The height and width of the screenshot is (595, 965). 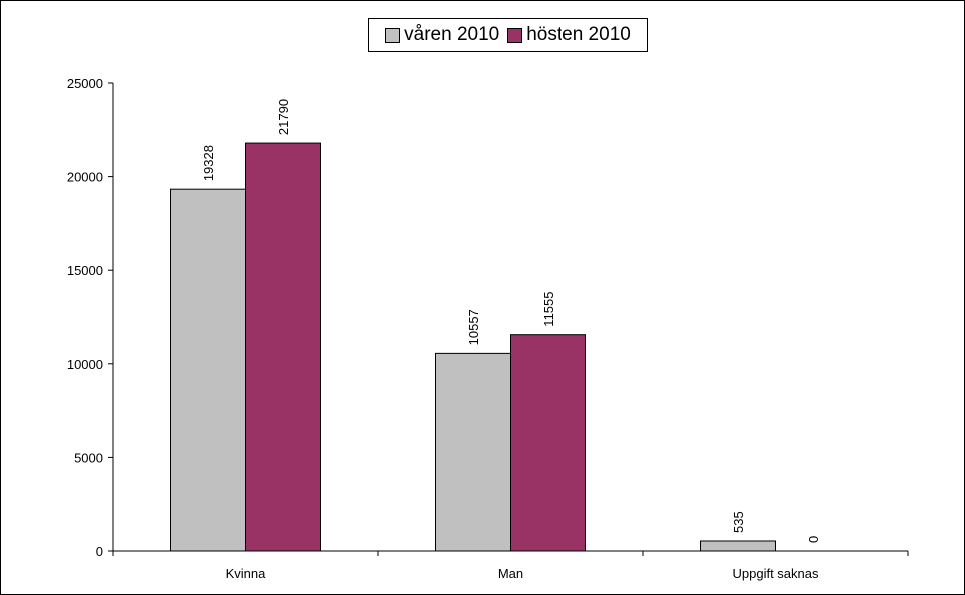 I want to click on legend-entry-series-1: våren 2010, so click(x=442, y=35).